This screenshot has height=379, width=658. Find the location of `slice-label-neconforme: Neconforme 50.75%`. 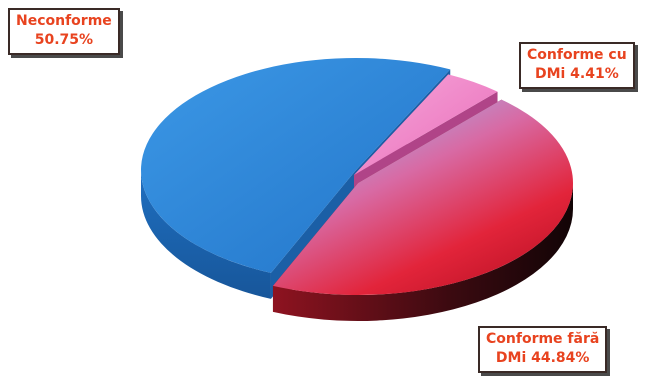

slice-label-neconforme: Neconforme 50.75% is located at coordinates (64, 31).